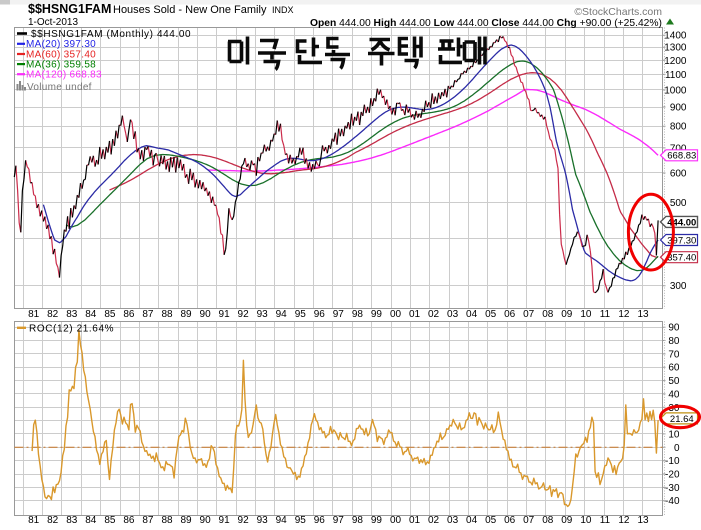 This screenshot has width=701, height=530. Describe the element at coordinates (681, 240) in the screenshot. I see `svg-text: 397.30` at that location.